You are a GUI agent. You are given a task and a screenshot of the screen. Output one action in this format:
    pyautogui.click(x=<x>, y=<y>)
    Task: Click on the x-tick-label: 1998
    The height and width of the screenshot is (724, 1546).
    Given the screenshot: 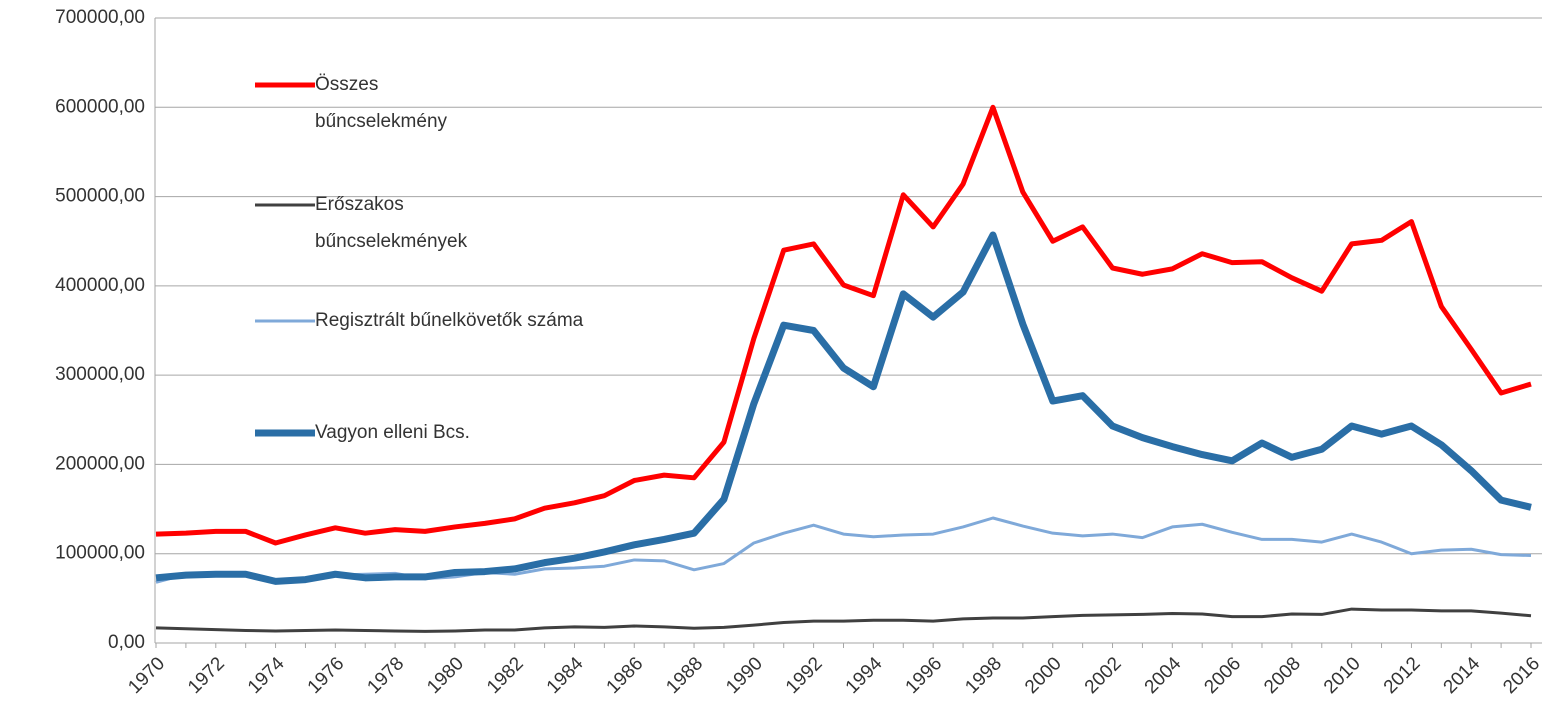 What is the action you would take?
    pyautogui.click(x=983, y=675)
    